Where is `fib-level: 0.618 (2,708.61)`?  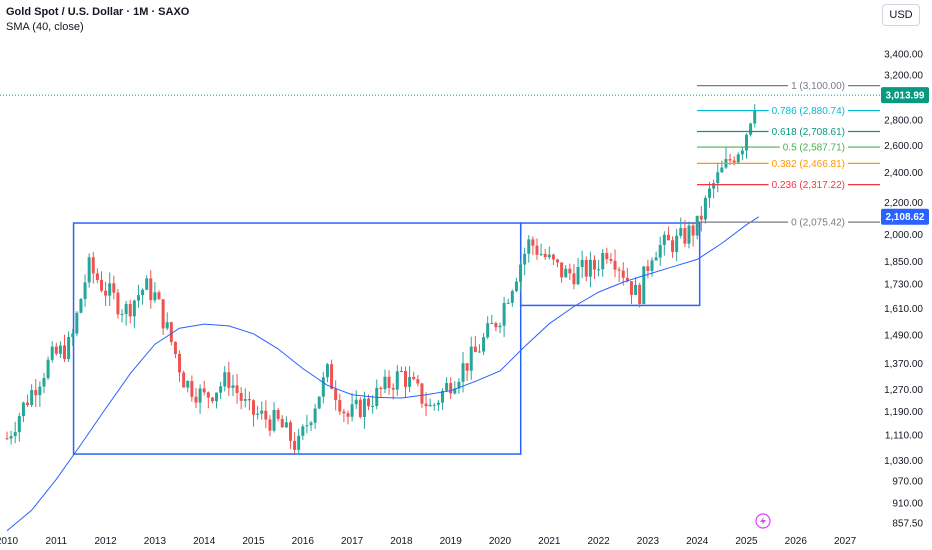
fib-level: 0.618 (2,708.61) is located at coordinates (788, 133).